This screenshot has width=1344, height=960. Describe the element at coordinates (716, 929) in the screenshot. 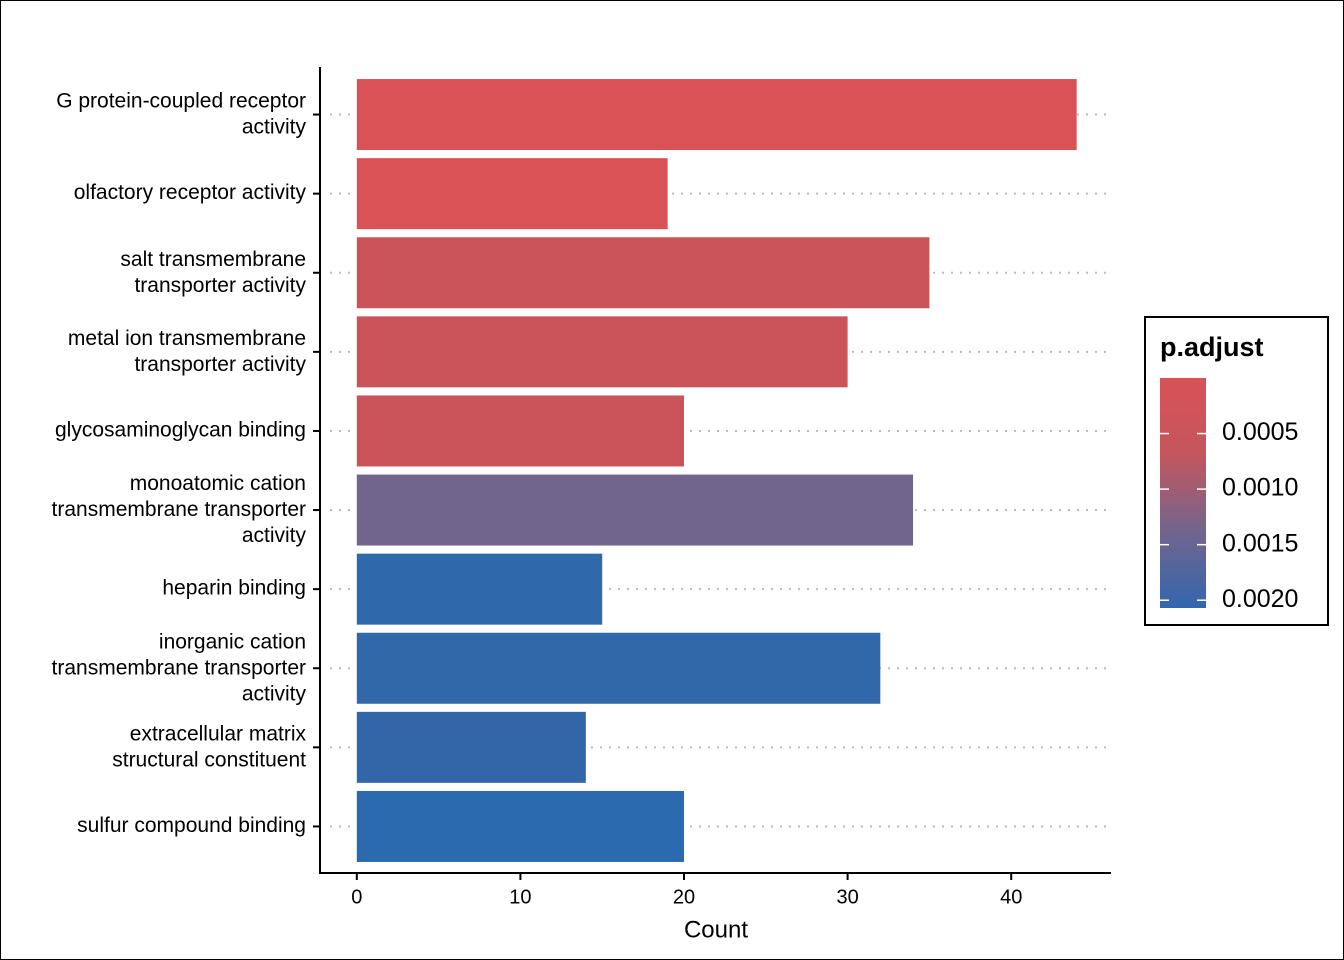

I see `x-axis-title: Count` at that location.